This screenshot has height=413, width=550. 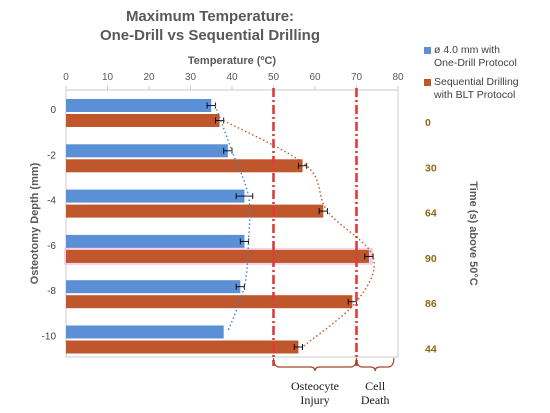 I want to click on y-tick-label: -2, so click(x=51, y=155).